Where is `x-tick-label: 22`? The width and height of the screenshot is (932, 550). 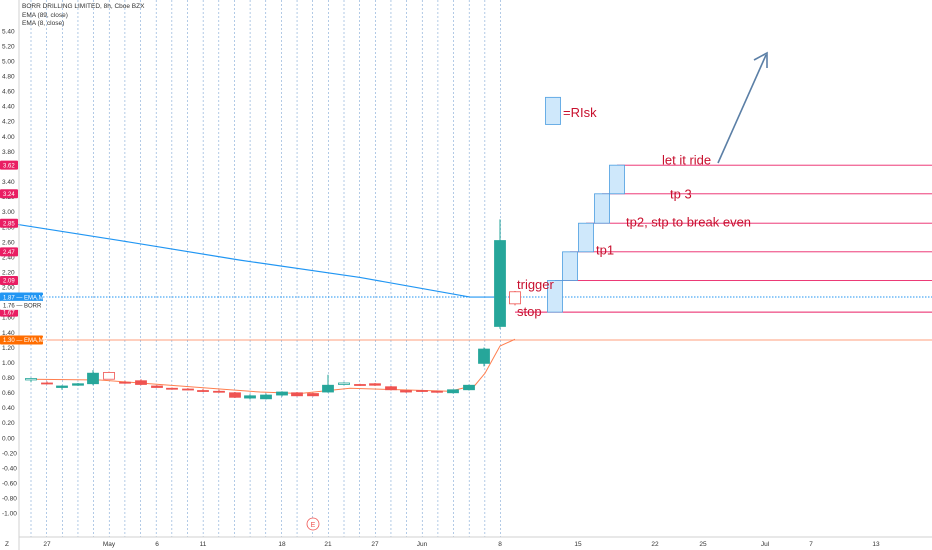
x-tick-label: 22 is located at coordinates (655, 544).